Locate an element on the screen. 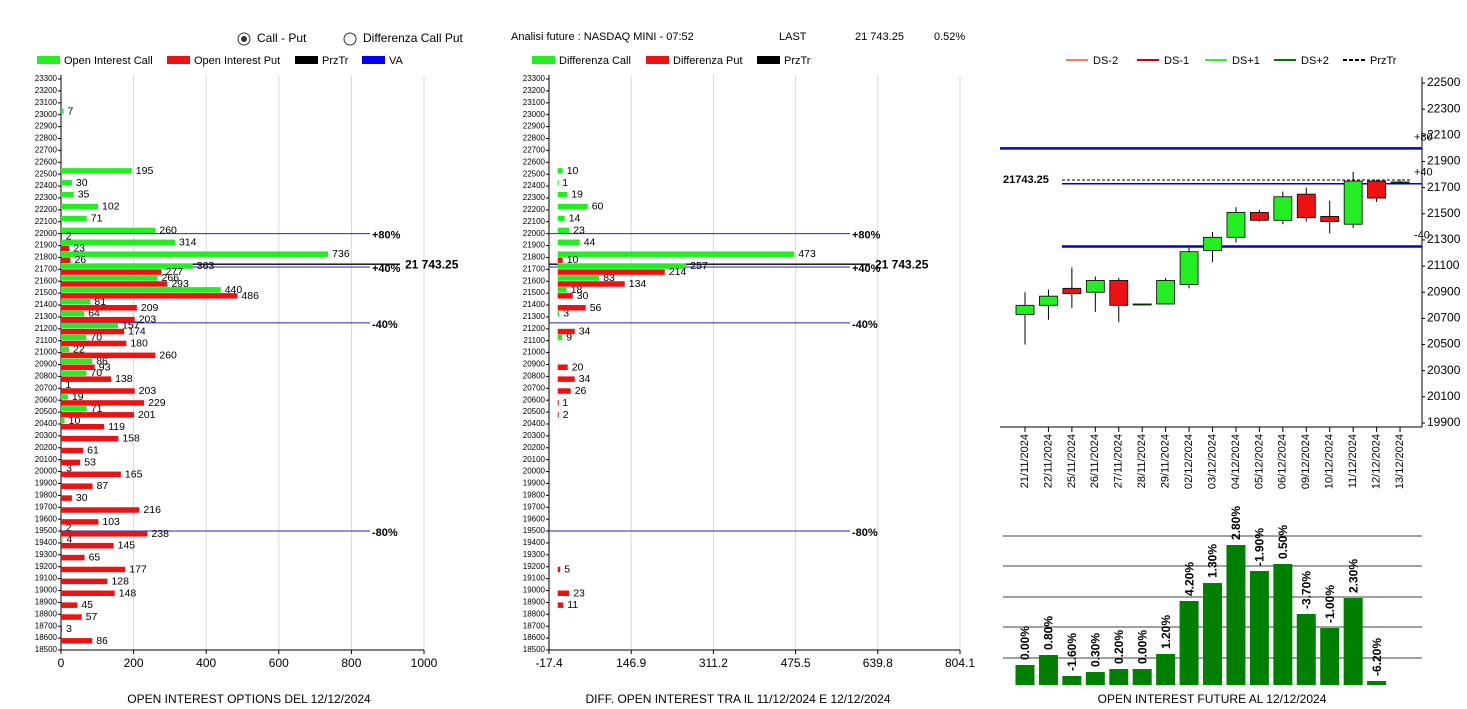 The image size is (1467, 709). value-label: 71 is located at coordinates (97, 409).